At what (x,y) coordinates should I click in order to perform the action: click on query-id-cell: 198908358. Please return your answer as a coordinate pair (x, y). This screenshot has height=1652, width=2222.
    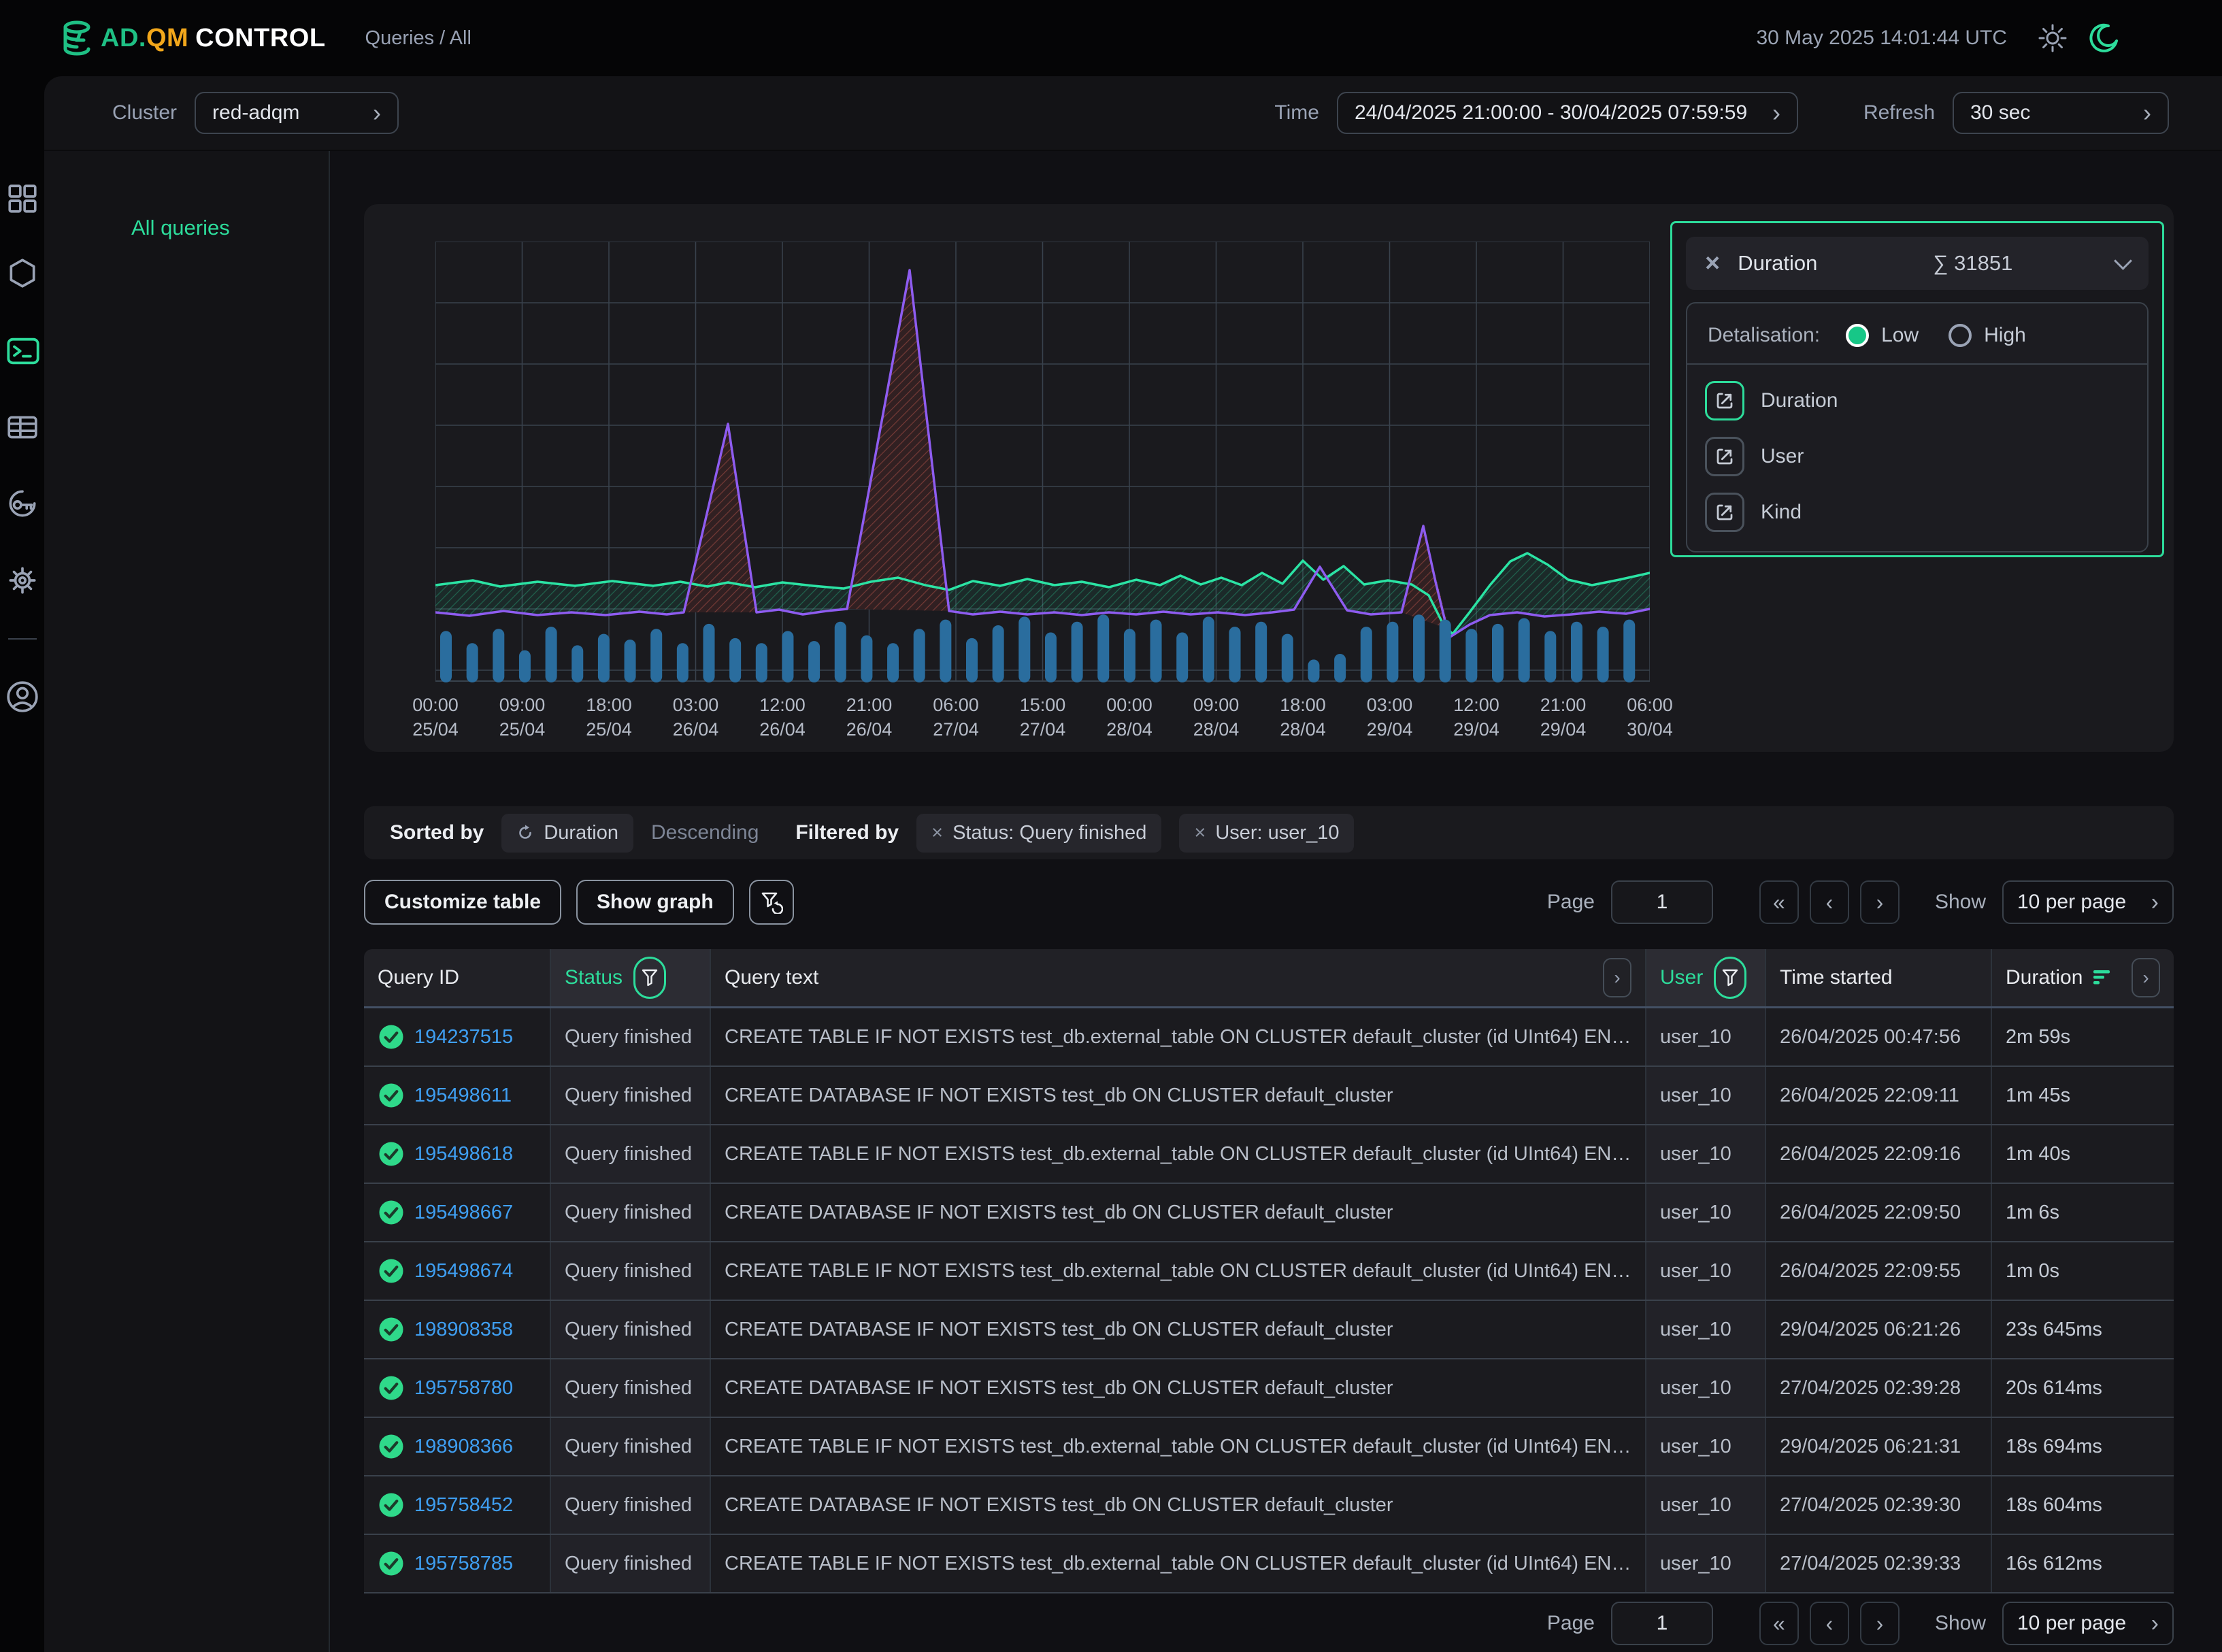
    Looking at the image, I should click on (457, 1329).